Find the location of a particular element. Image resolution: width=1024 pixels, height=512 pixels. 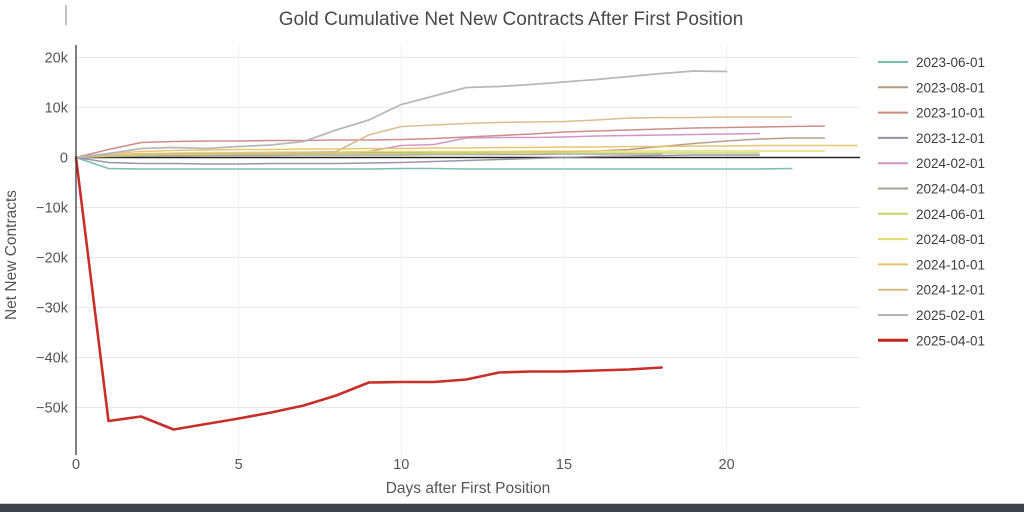

legend-item-2024-12-01: 2024-12-01 is located at coordinates (931, 290).